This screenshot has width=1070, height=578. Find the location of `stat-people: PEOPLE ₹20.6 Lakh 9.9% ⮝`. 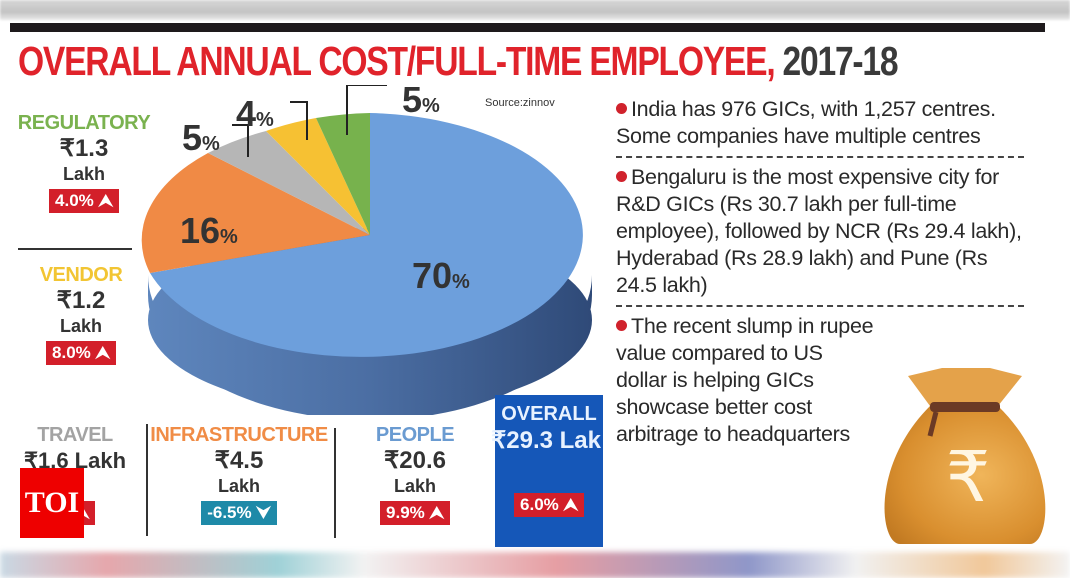

stat-people: PEOPLE ₹20.6 Lakh 9.9% ⮝ is located at coordinates (415, 474).